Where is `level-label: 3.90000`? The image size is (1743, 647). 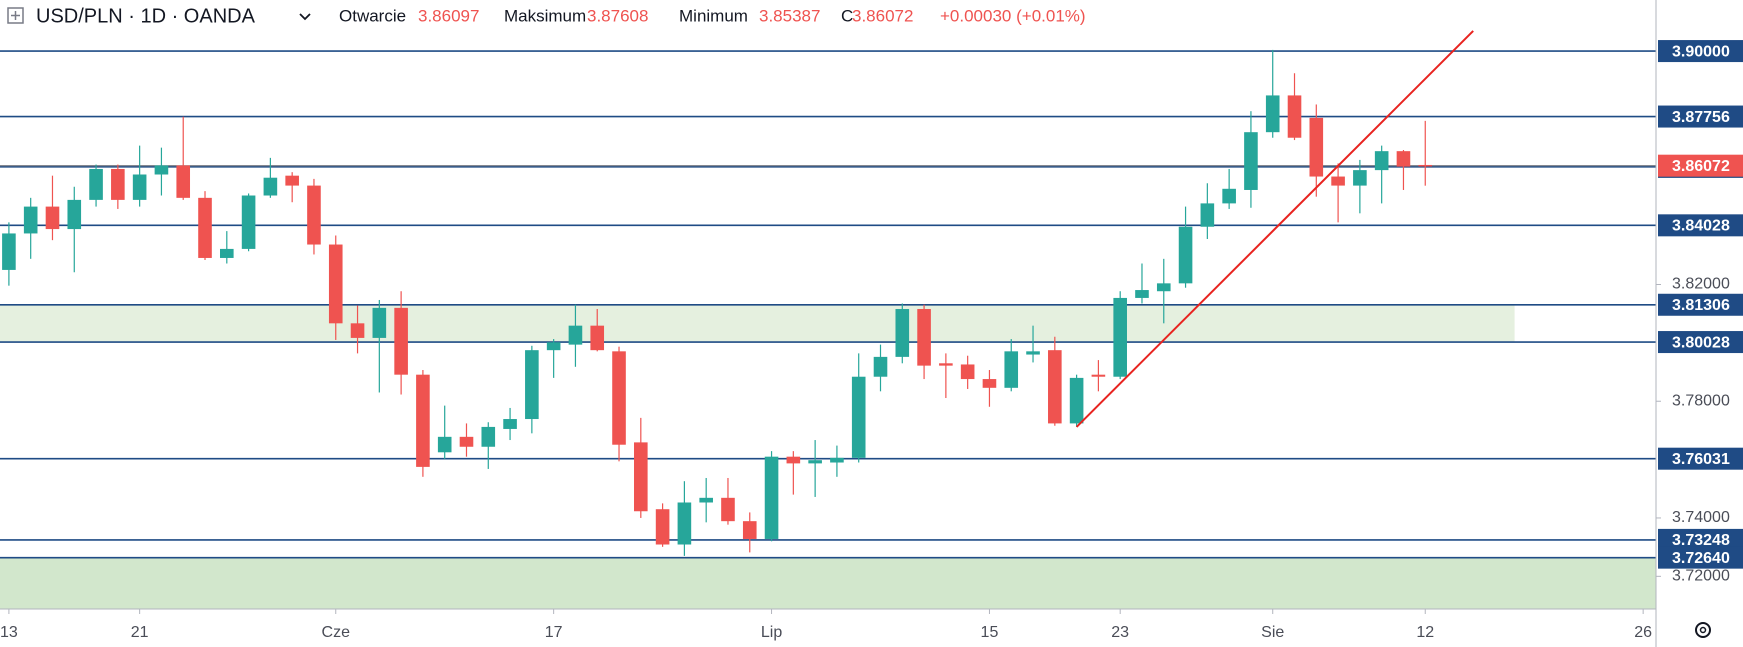
level-label: 3.90000 is located at coordinates (1701, 51).